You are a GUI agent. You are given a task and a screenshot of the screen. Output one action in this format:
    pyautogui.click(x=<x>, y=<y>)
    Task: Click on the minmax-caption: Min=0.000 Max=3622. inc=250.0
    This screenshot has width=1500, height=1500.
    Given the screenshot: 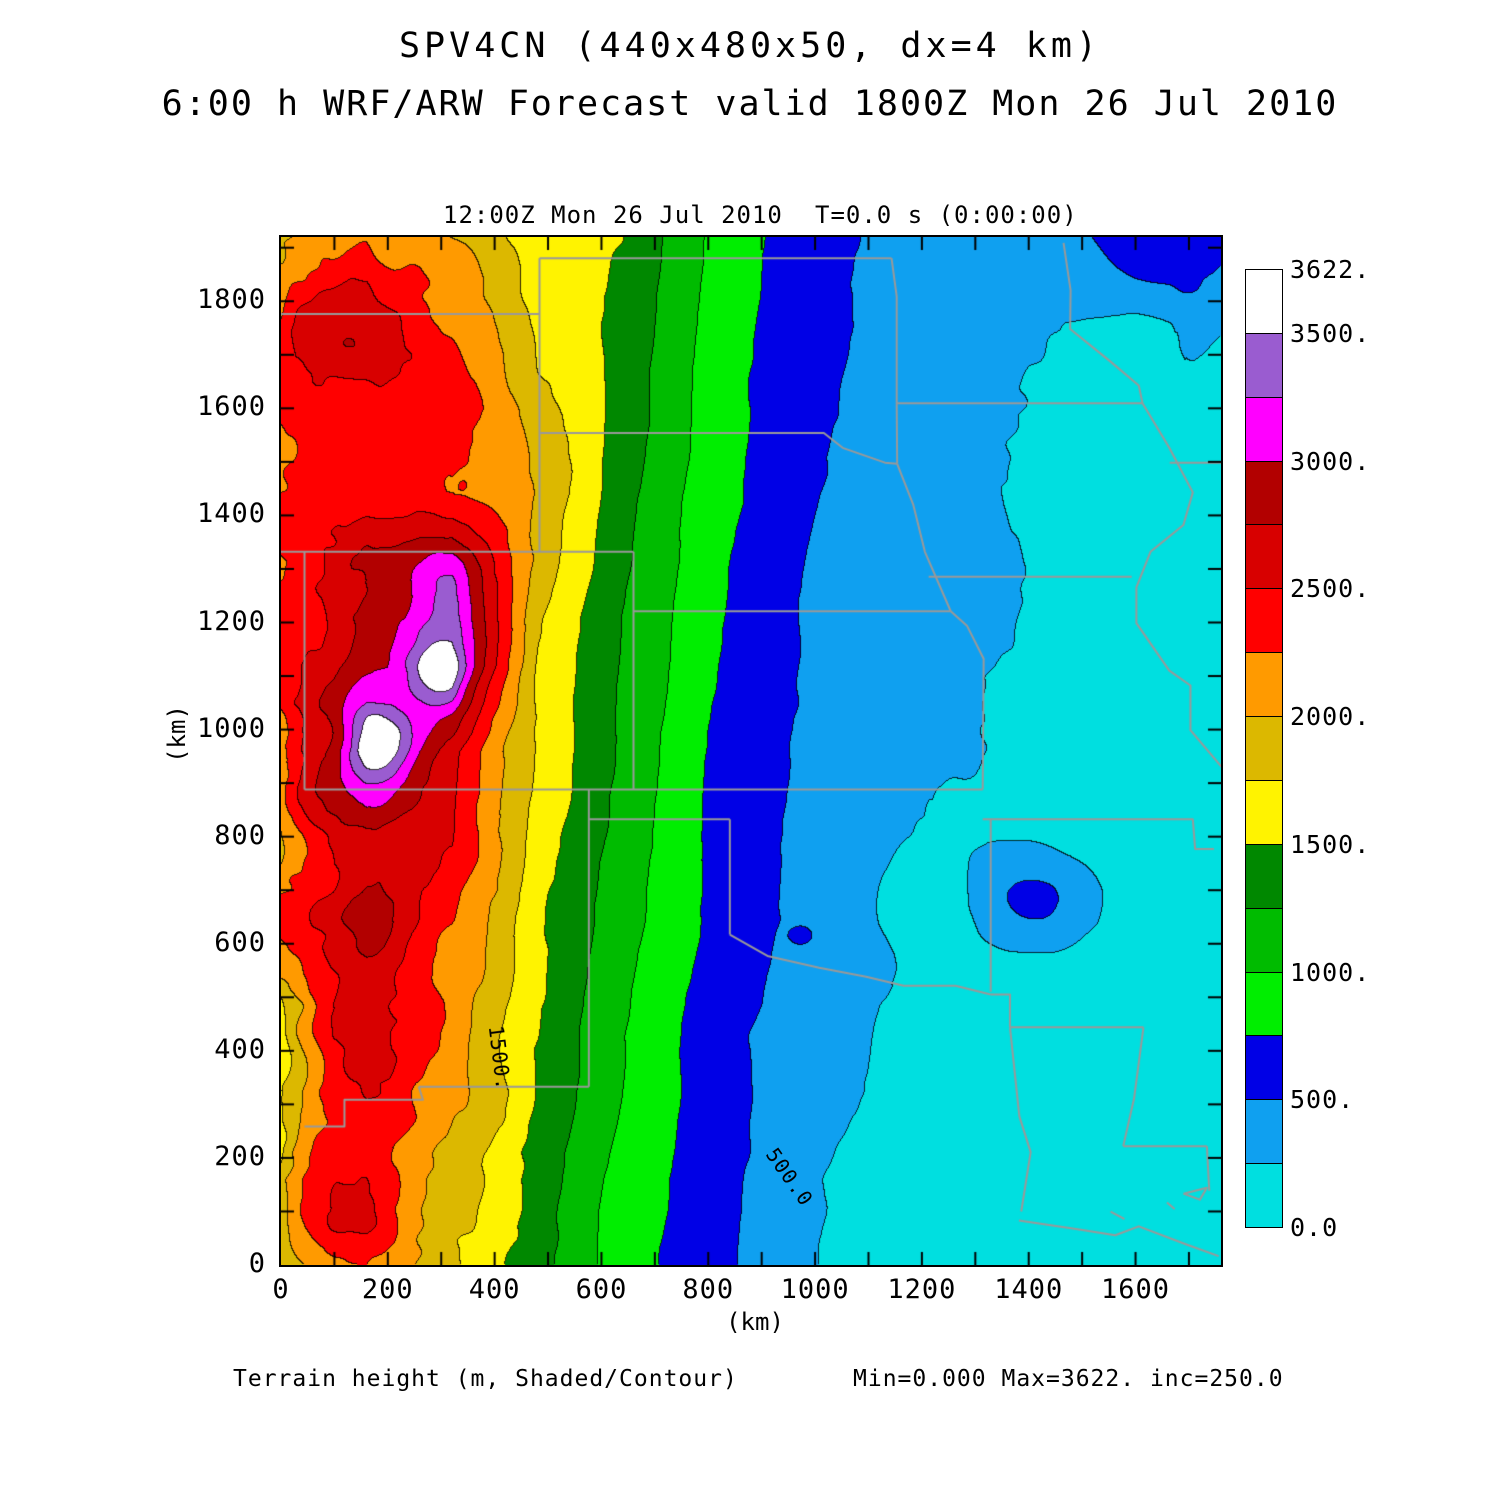 What is the action you would take?
    pyautogui.click(x=1068, y=1379)
    